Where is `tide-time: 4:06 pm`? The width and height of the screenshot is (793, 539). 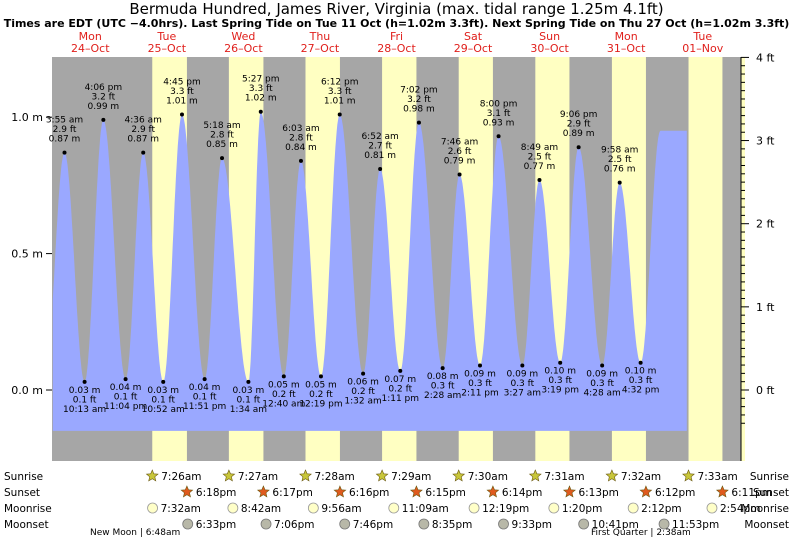 tide-time: 4:06 pm is located at coordinates (104, 88).